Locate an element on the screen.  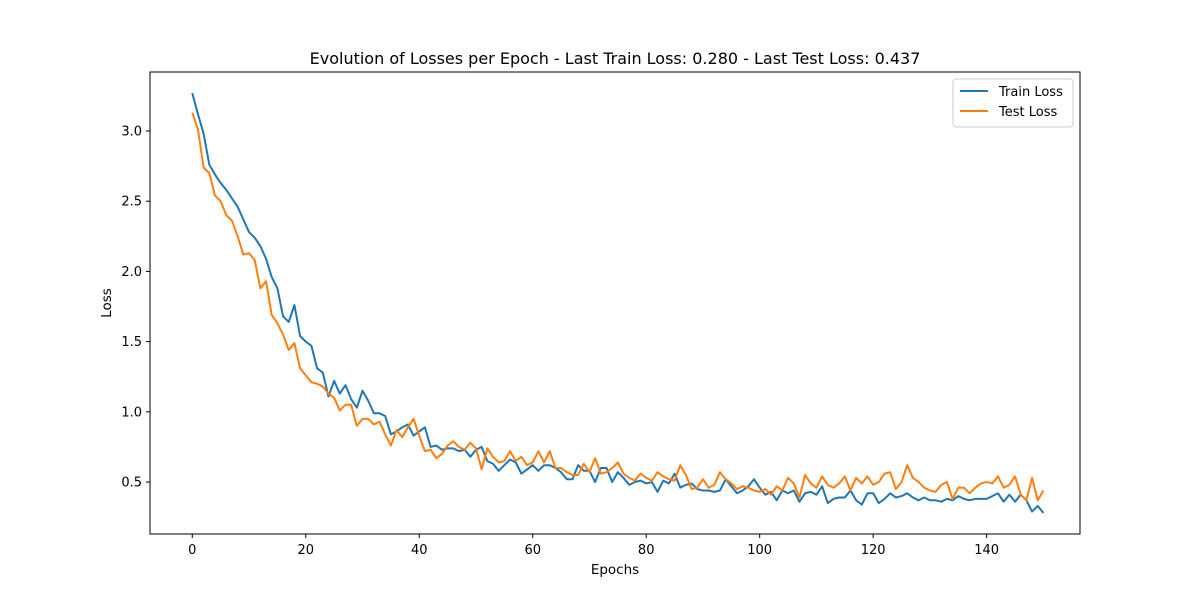
x-tick-label: 40 is located at coordinates (419, 550).